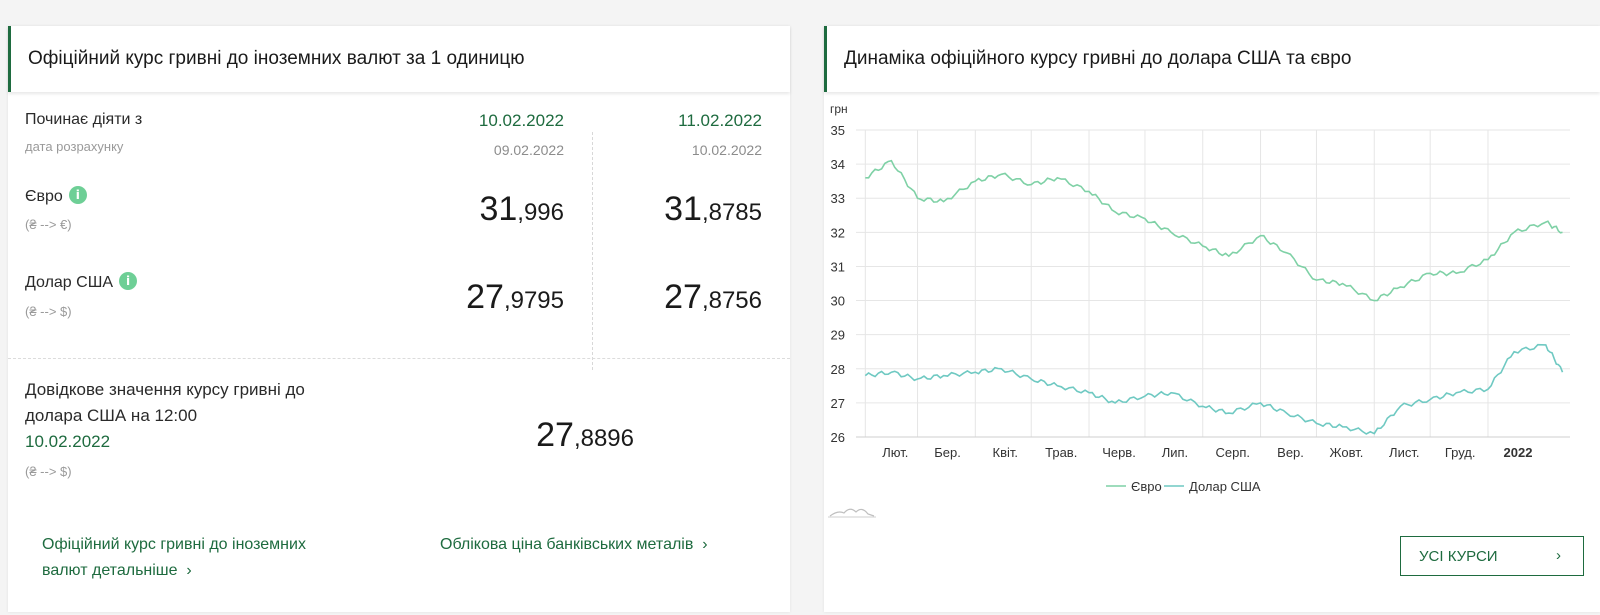 The height and width of the screenshot is (615, 1600). What do you see at coordinates (838, 301) in the screenshot?
I see `y-tick-label: 30` at bounding box center [838, 301].